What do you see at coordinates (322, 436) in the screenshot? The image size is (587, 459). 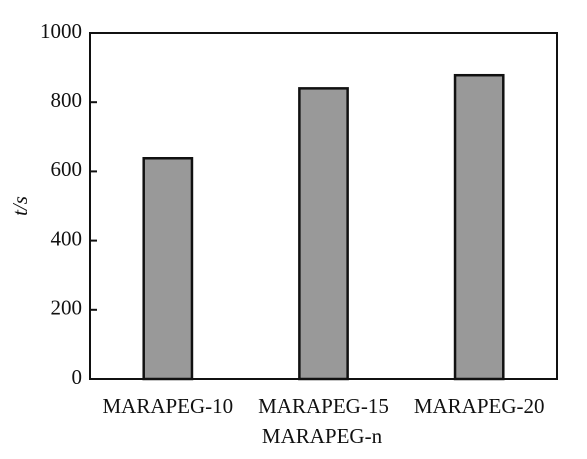 I see `x-axis-title: MARAPEG-n` at bounding box center [322, 436].